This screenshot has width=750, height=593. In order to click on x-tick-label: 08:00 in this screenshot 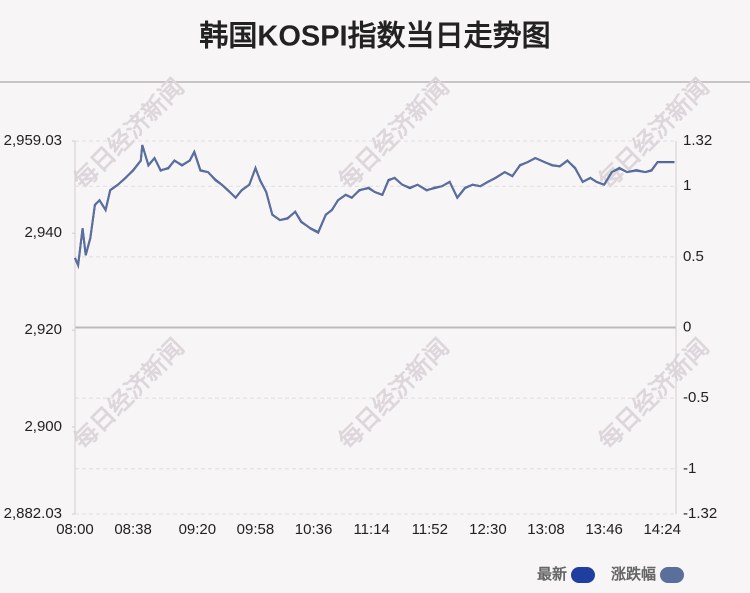, I will do `click(75, 529)`.